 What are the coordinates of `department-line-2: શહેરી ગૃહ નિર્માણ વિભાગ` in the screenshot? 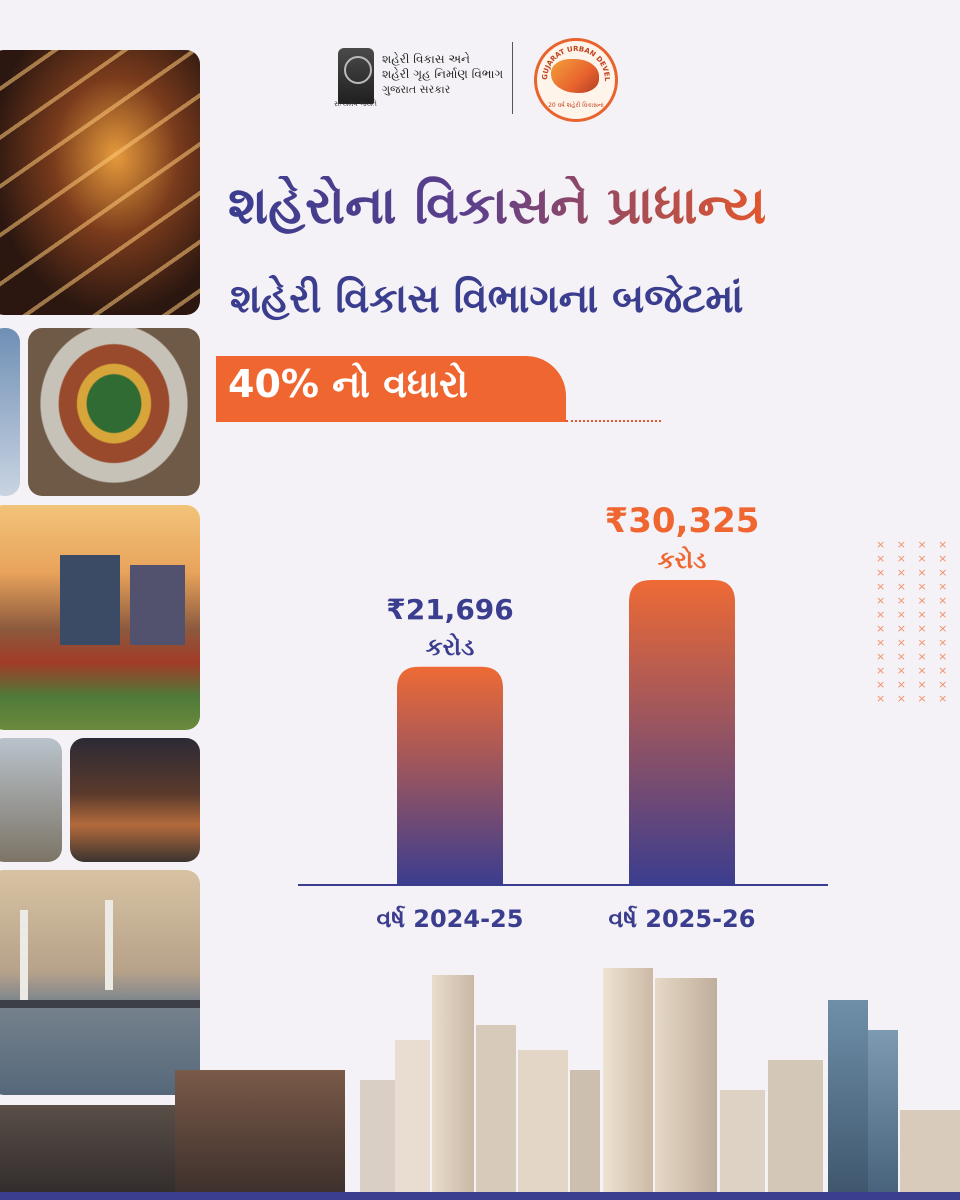 It's located at (443, 74).